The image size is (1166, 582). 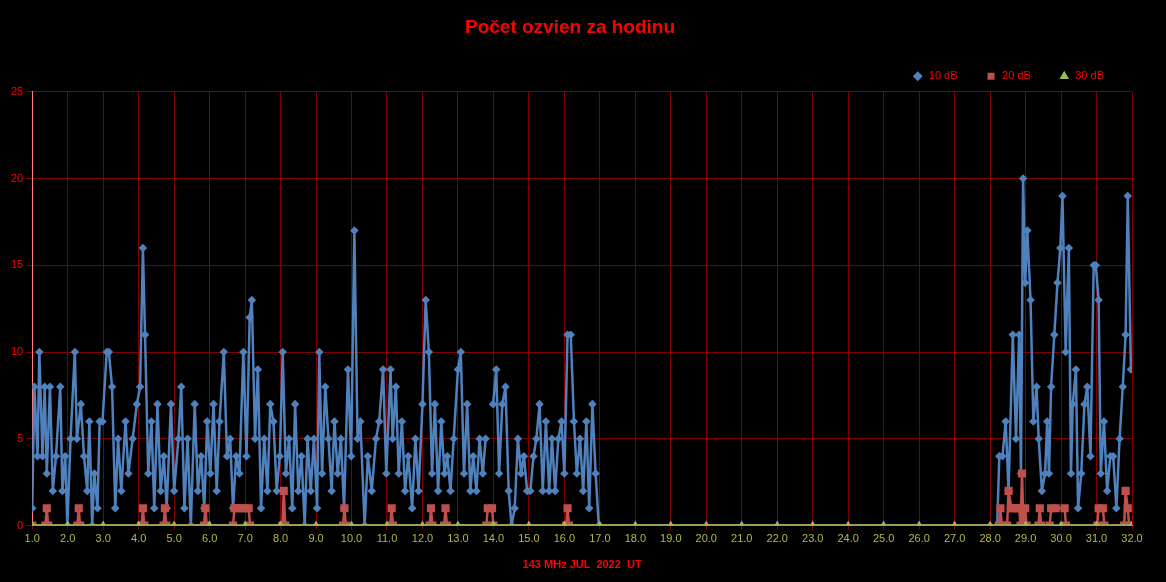 What do you see at coordinates (1061, 538) in the screenshot?
I see `x-tick-label: 30.0` at bounding box center [1061, 538].